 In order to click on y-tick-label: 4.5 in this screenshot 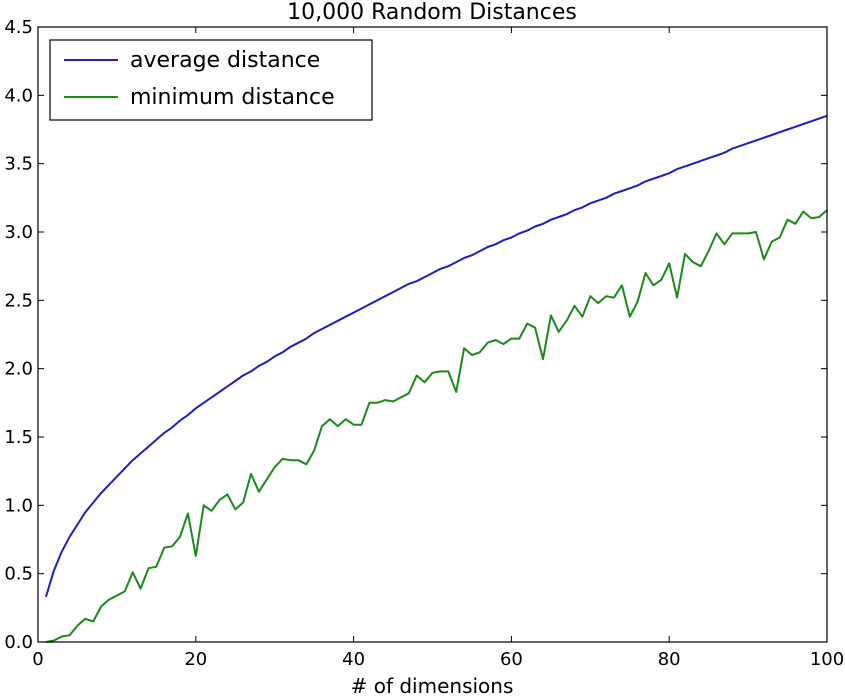, I will do `click(18, 27)`.